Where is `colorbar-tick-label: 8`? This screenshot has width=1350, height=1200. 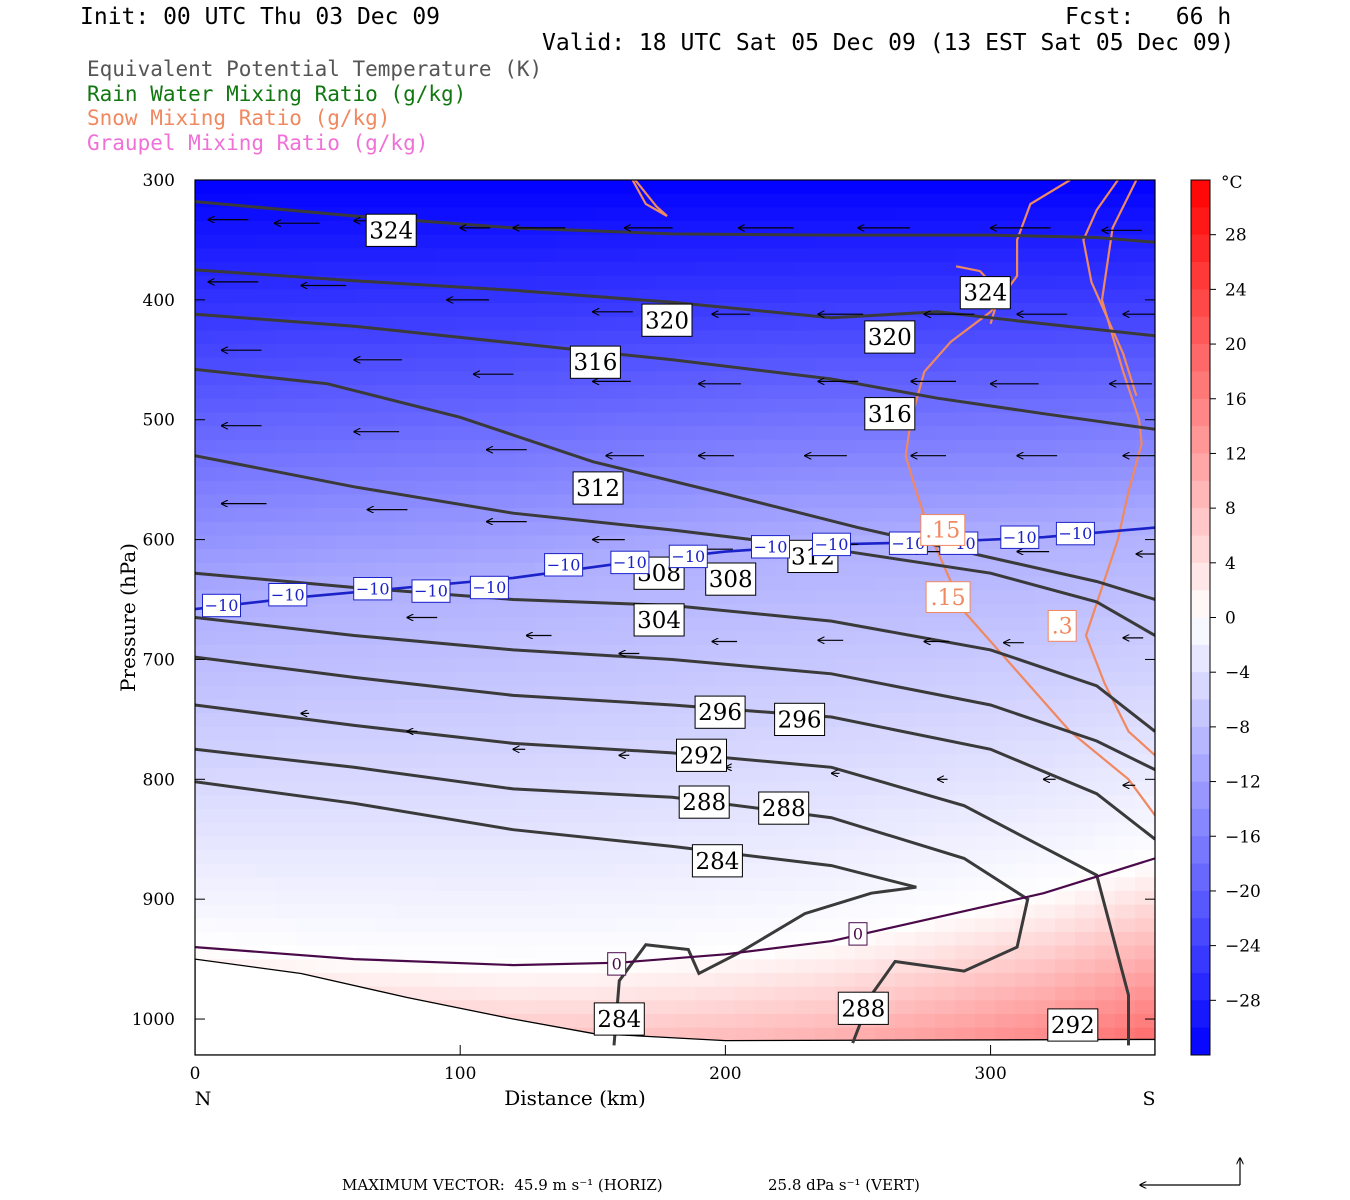
colorbar-tick-label: 8 is located at coordinates (1230, 509).